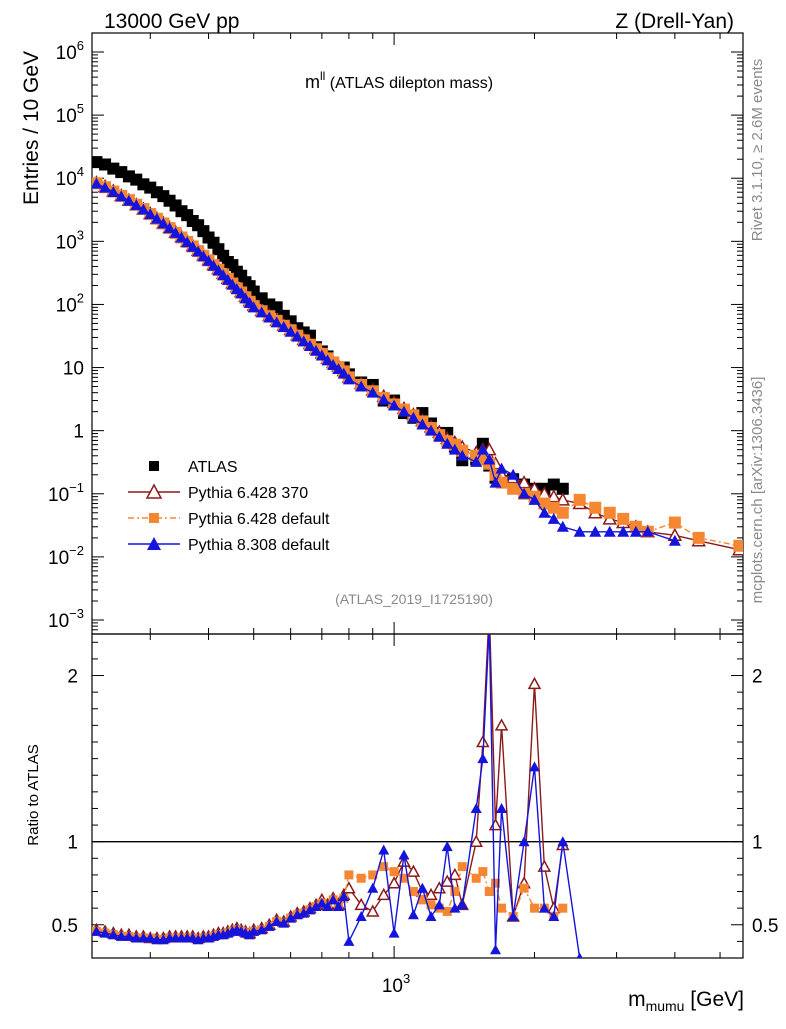 The image size is (786, 1029). What do you see at coordinates (33, 794) in the screenshot?
I see `ratio-y-axis-label: Ratio to ATLAS` at bounding box center [33, 794].